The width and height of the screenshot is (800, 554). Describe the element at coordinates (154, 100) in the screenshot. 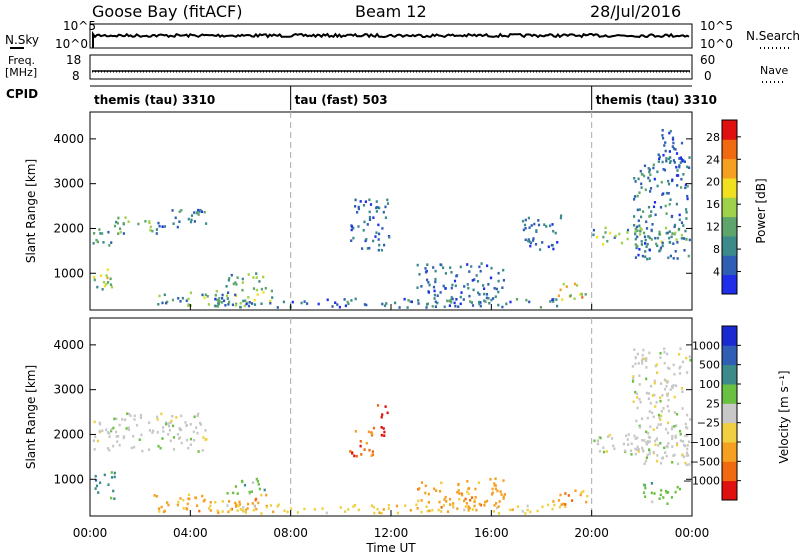

I see `cpid-segment-label: themis (tau) 3310` at that location.